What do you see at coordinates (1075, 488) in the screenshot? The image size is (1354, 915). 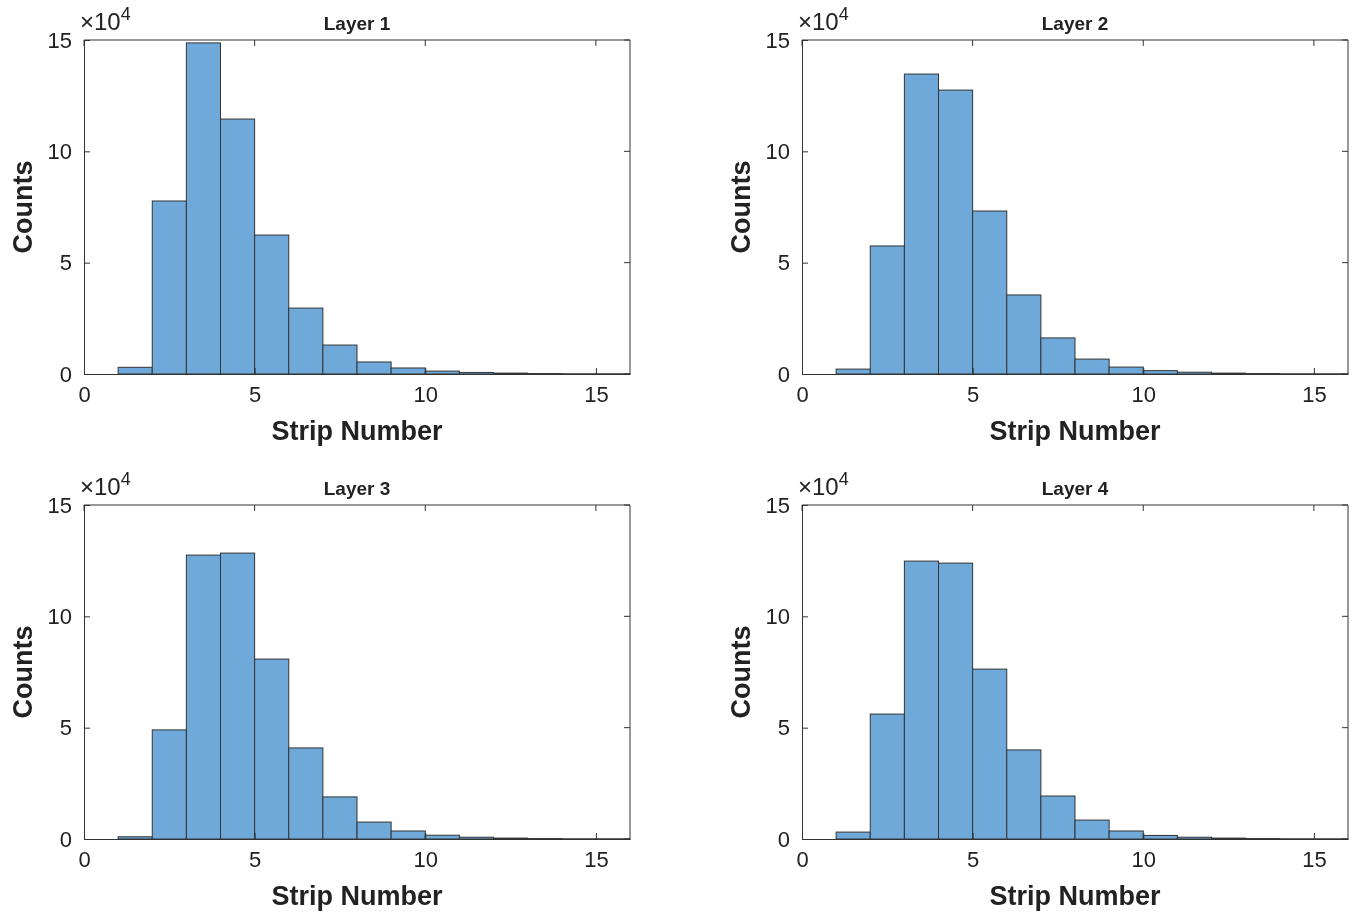 I see `chart-title: Layer 4` at bounding box center [1075, 488].